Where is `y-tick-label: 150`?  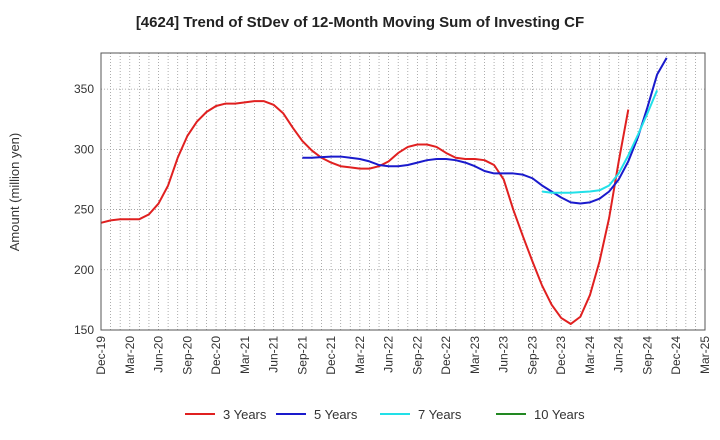 y-tick-label: 150 is located at coordinates (84, 330).